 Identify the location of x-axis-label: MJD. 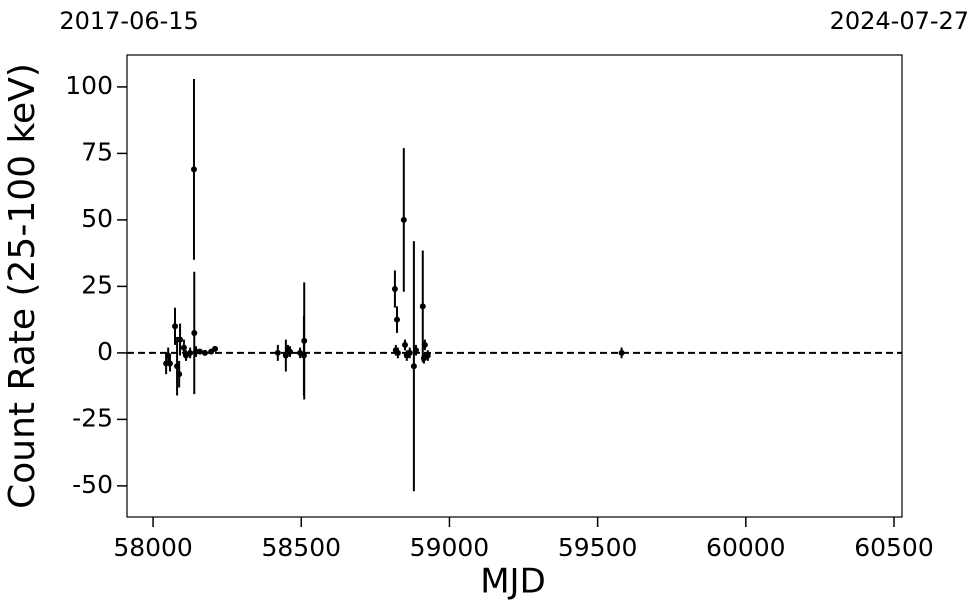
(513, 582).